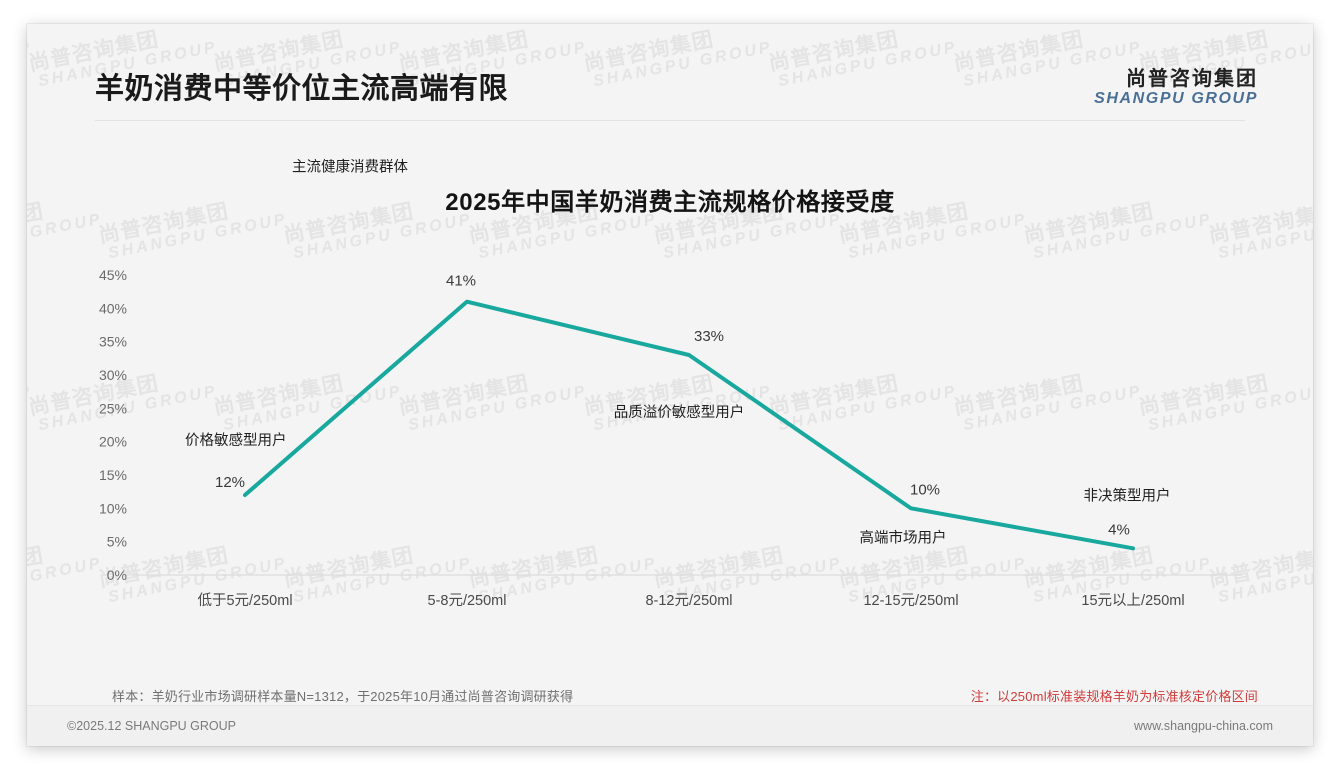 The image size is (1340, 780). Describe the element at coordinates (113, 475) in the screenshot. I see `y-axis-tick-label: 15%` at that location.